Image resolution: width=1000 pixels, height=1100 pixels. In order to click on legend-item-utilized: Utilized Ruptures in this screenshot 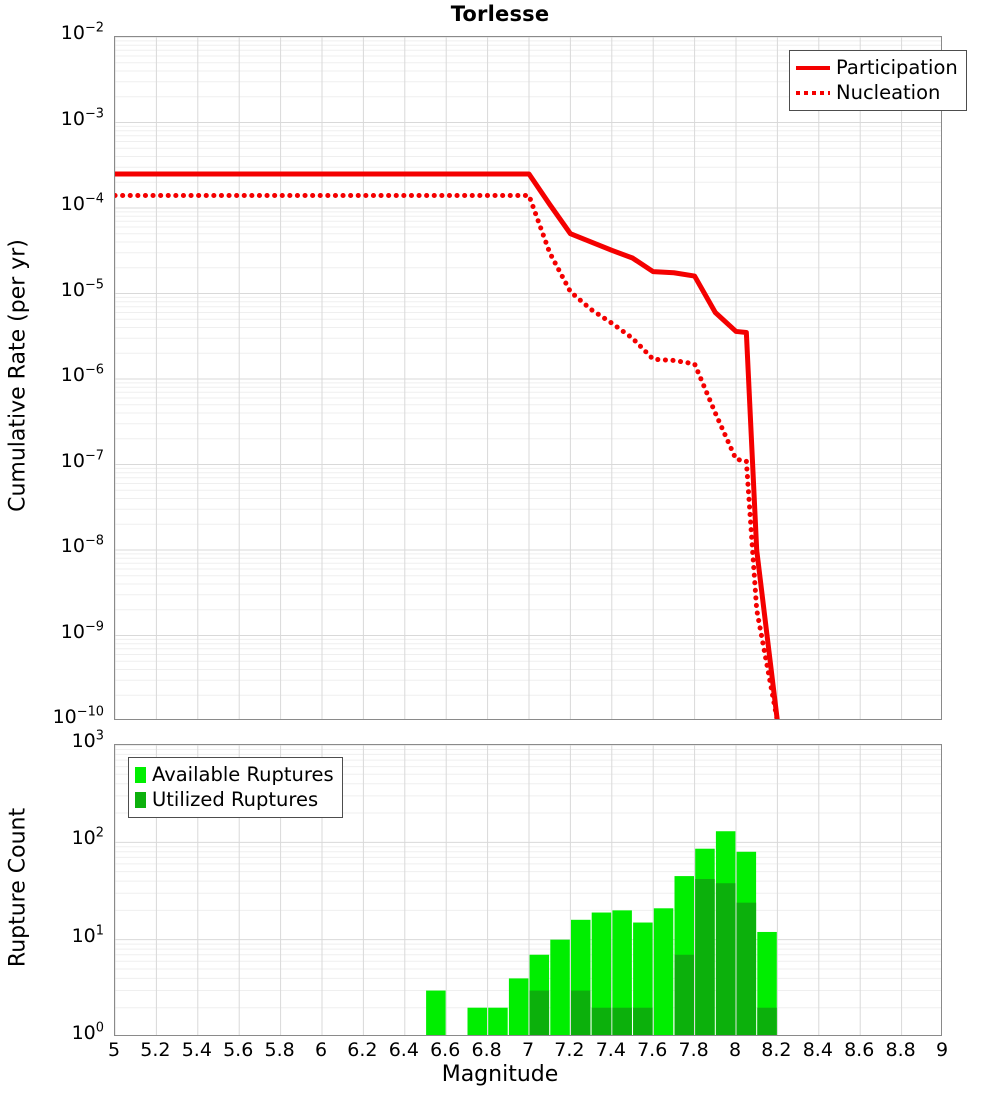, I will do `click(234, 799)`.